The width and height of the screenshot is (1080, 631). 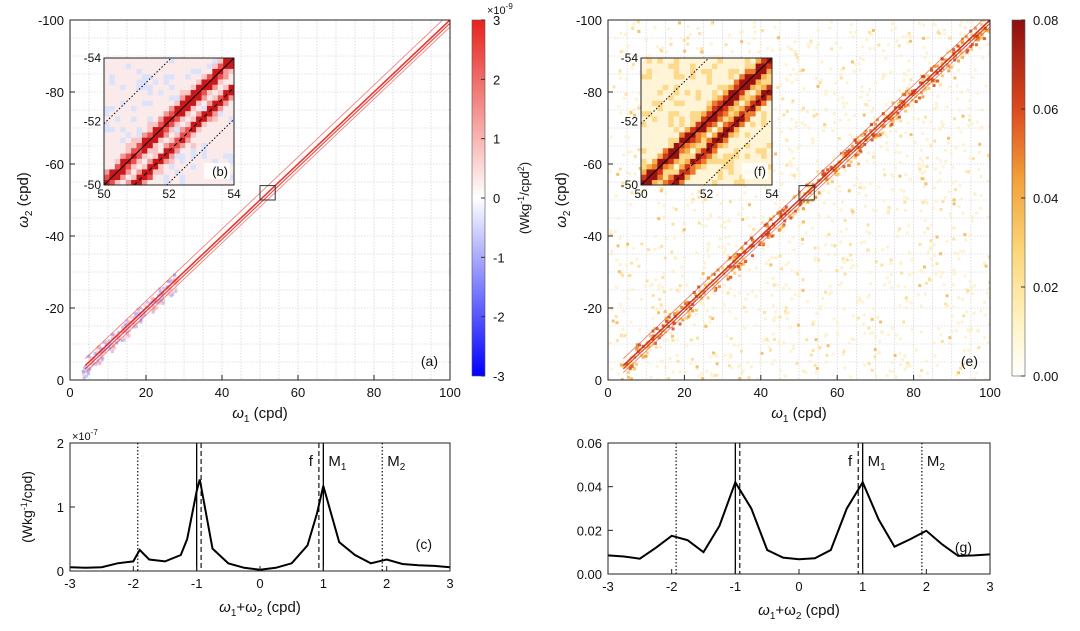 I want to click on inset-guide-line, so click(x=721, y=136).